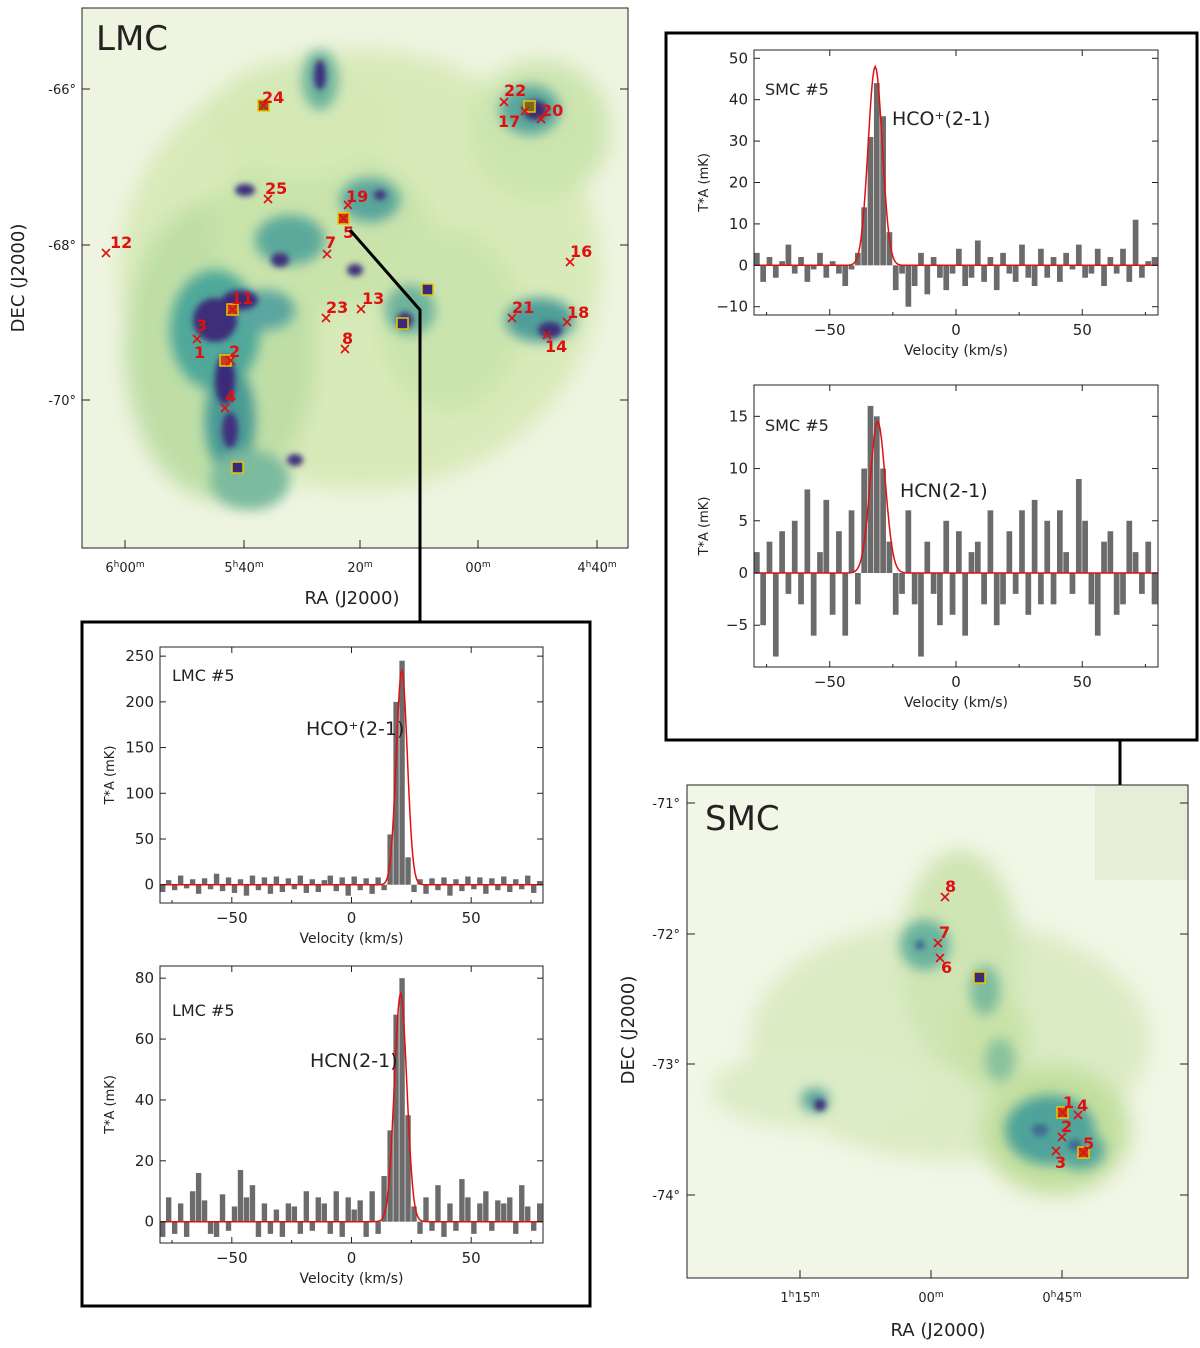  I want to click on smc-y-axis-label: DEC (J2000), so click(628, 1030).